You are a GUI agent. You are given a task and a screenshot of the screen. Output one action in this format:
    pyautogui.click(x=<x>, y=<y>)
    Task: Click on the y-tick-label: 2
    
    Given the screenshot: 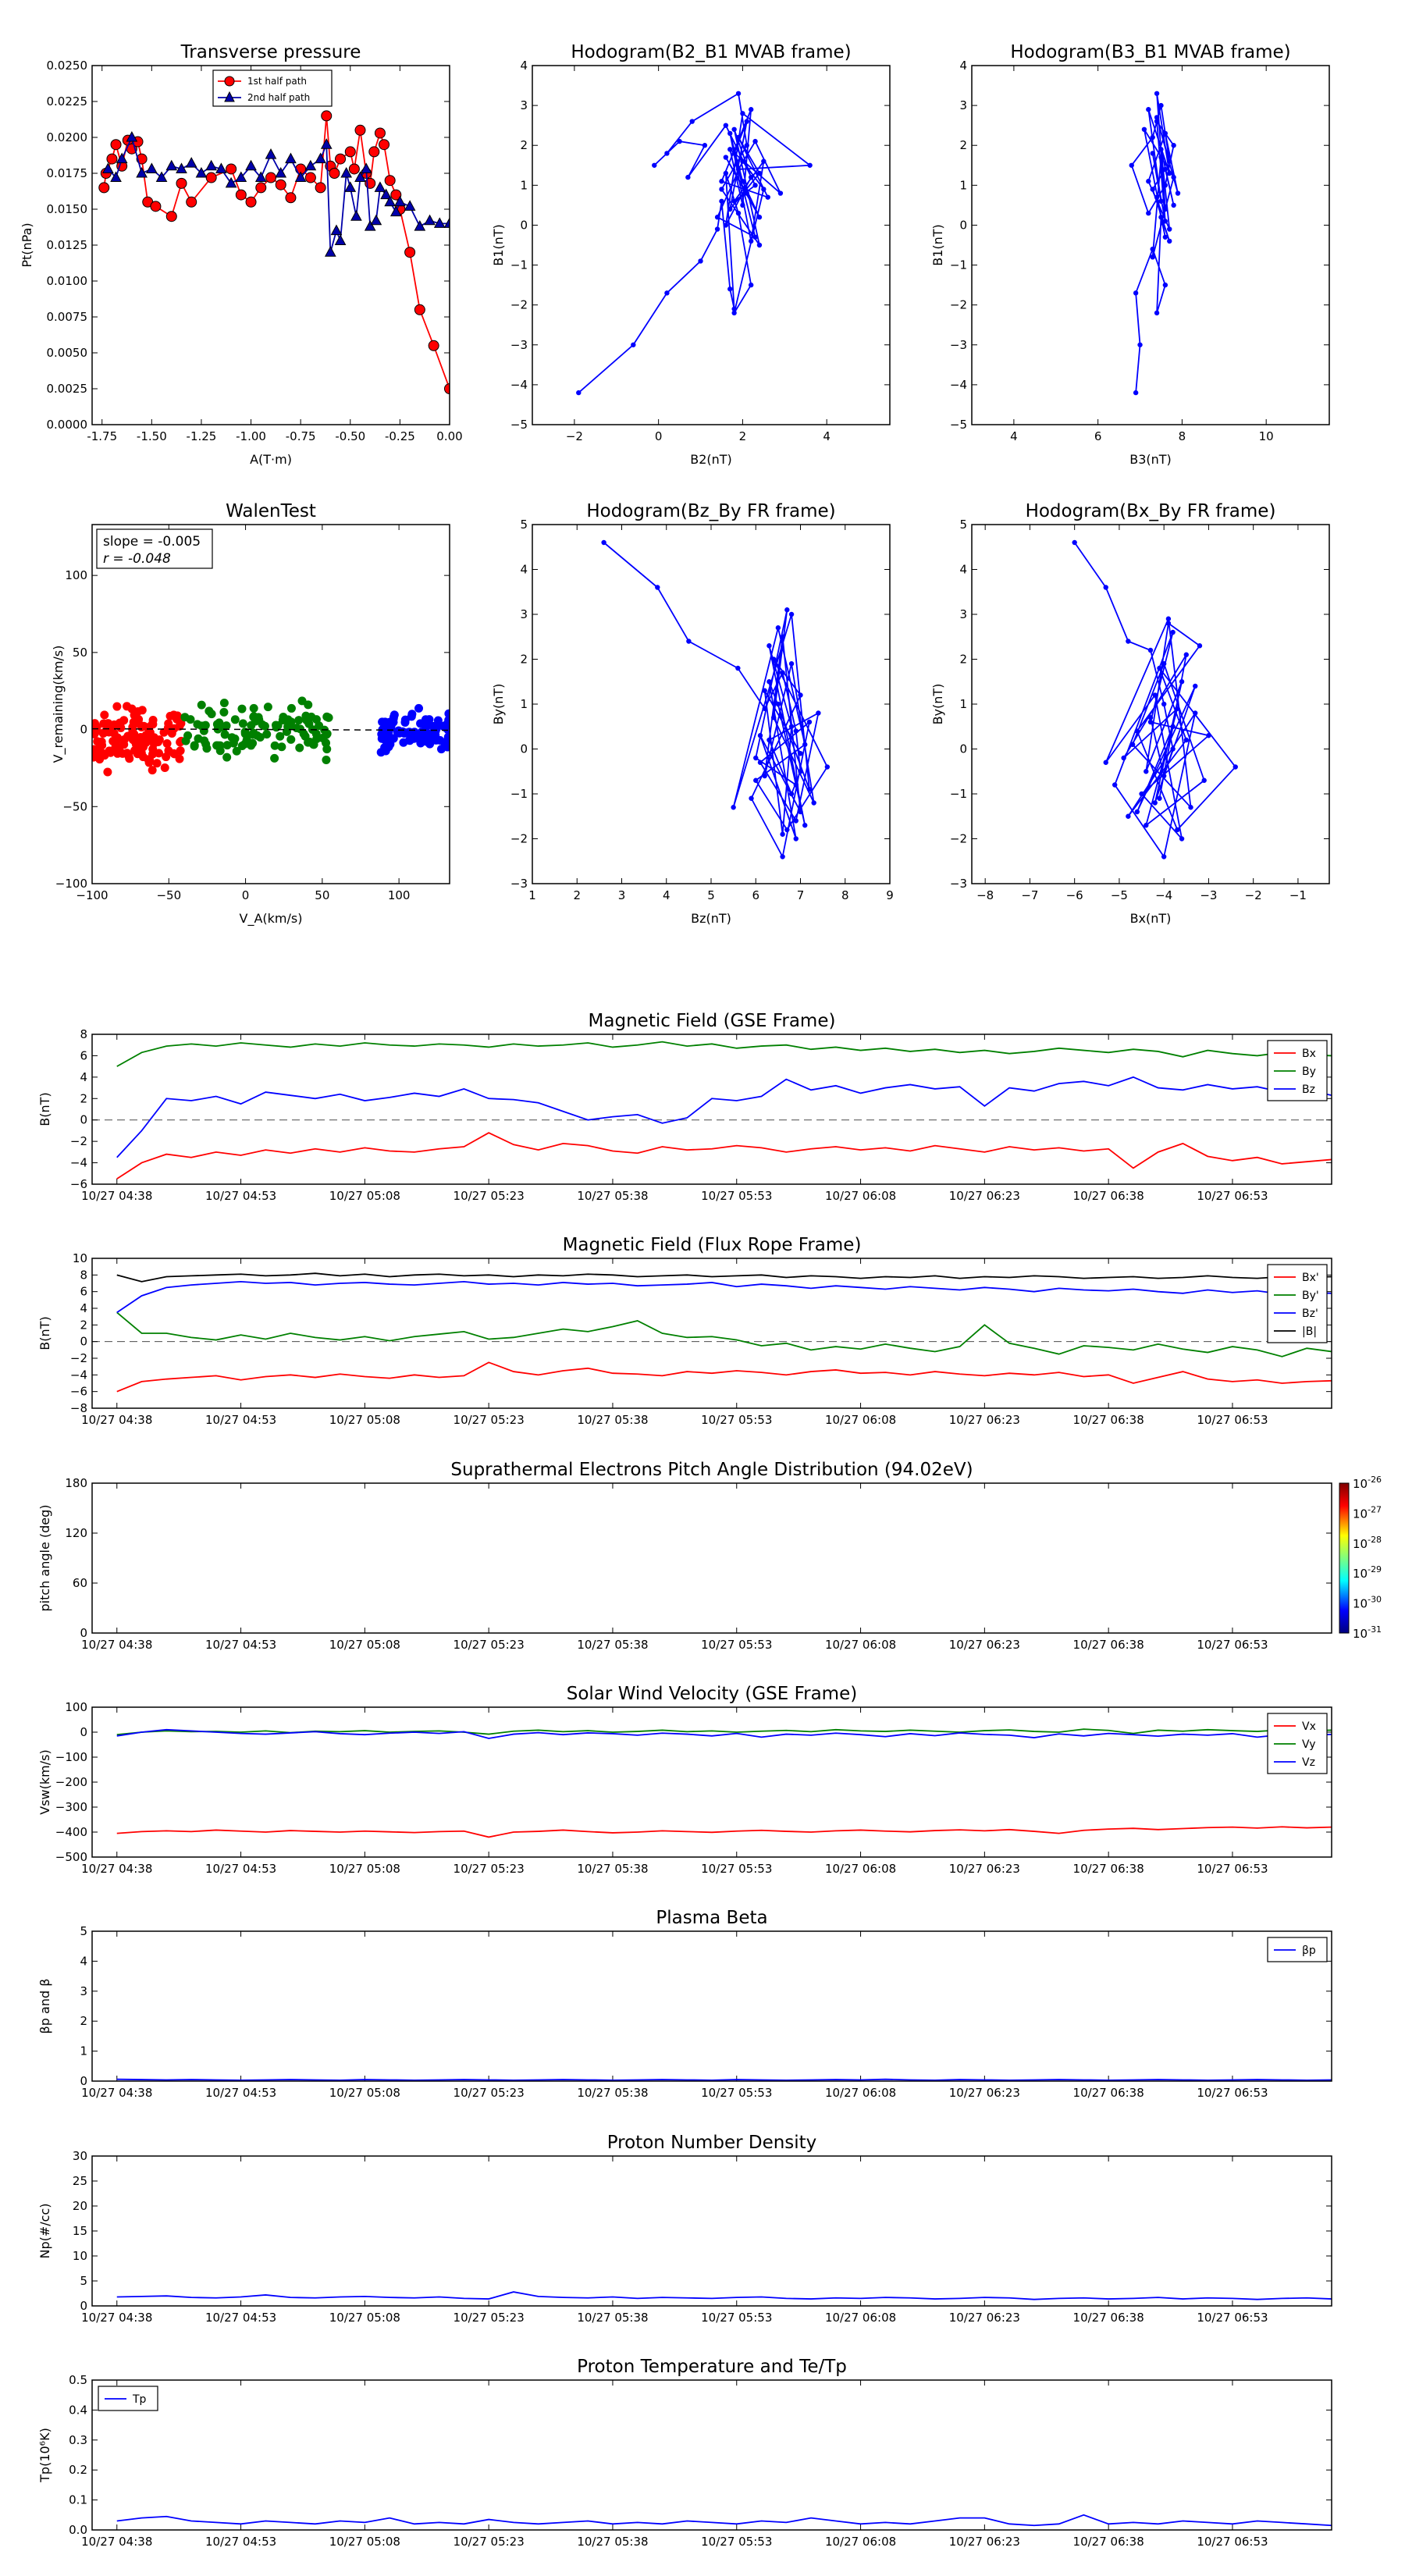 What is the action you would take?
    pyautogui.click(x=84, y=1098)
    